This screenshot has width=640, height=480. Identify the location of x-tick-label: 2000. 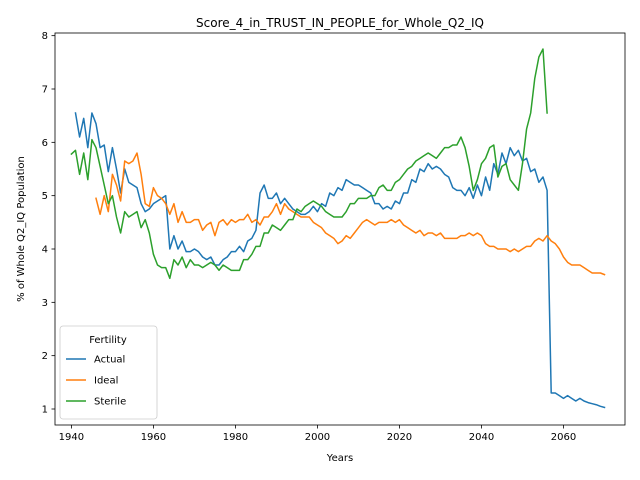
(317, 437).